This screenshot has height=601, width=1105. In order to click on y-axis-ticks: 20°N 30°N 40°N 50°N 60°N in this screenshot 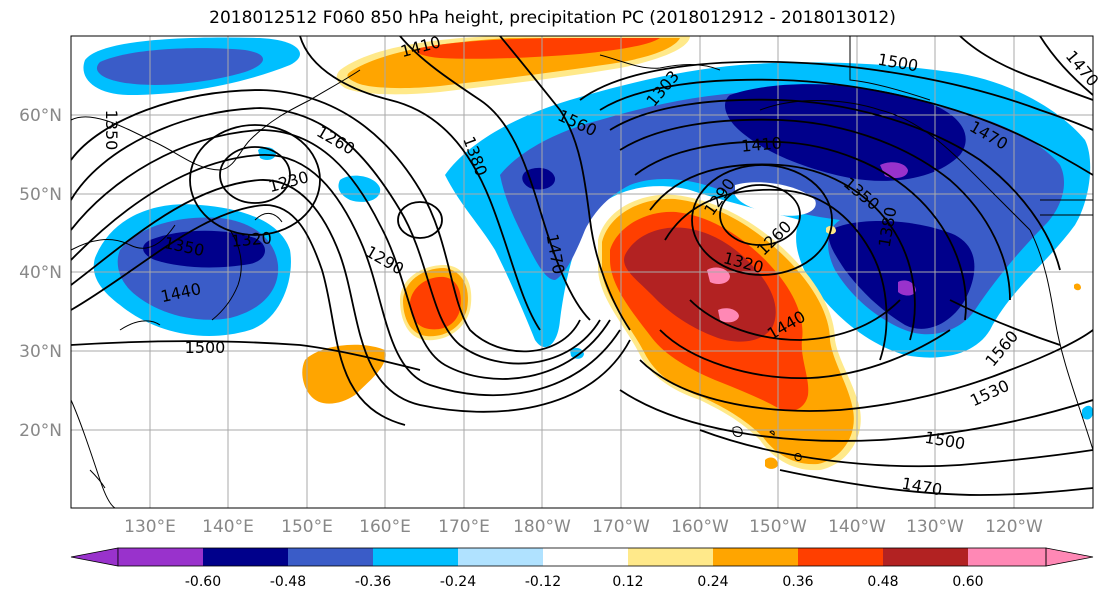, I will do `click(40, 273)`.